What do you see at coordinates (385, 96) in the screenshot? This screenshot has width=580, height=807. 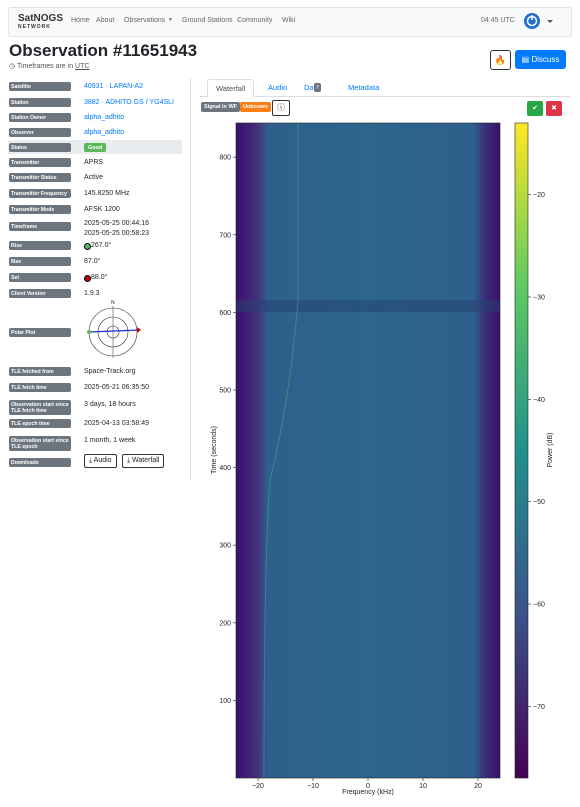 I see `tab-line` at bounding box center [385, 96].